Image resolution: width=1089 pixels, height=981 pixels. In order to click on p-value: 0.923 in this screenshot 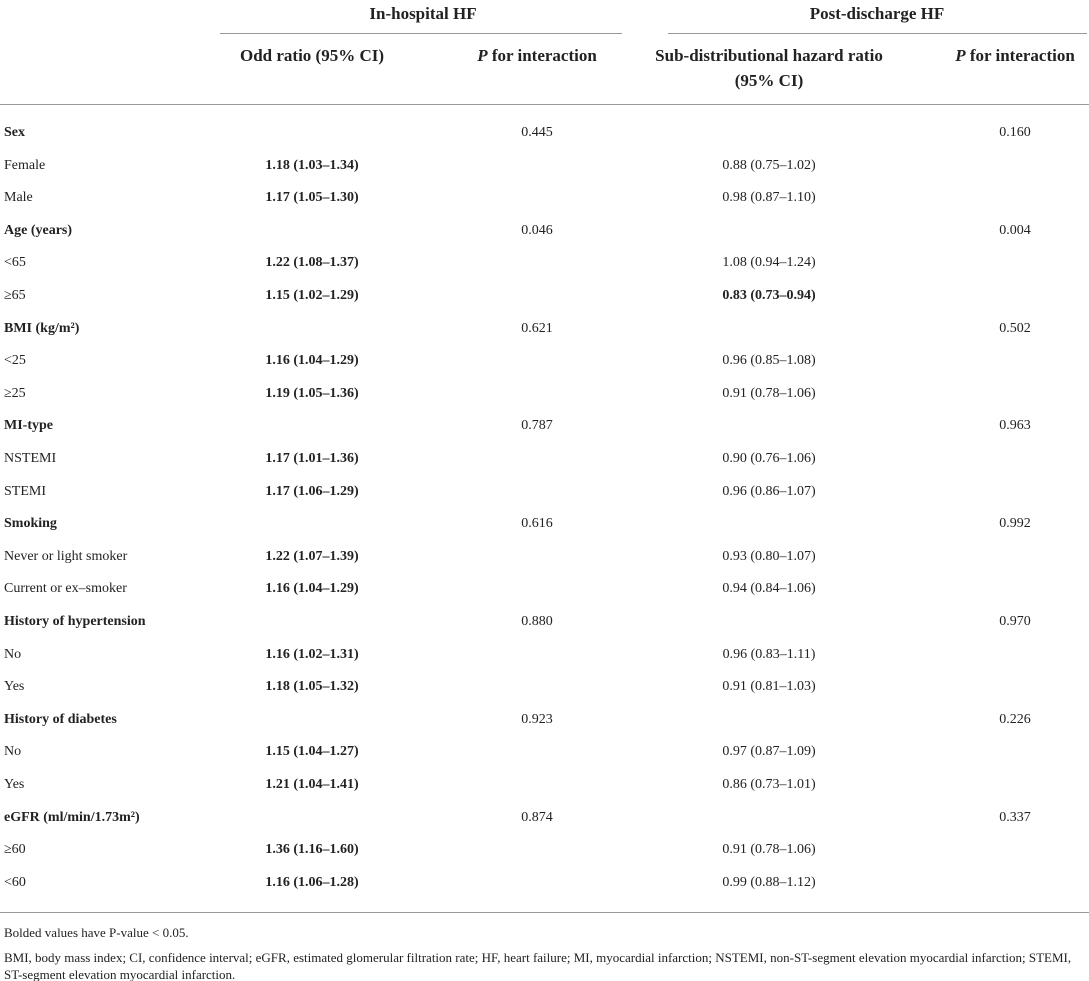, I will do `click(537, 719)`.